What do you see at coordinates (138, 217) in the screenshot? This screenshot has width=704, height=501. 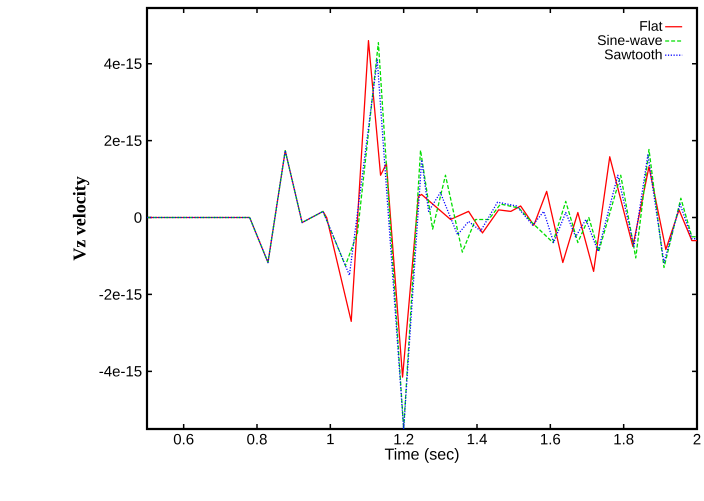 I see `y-tick-label: 0` at bounding box center [138, 217].